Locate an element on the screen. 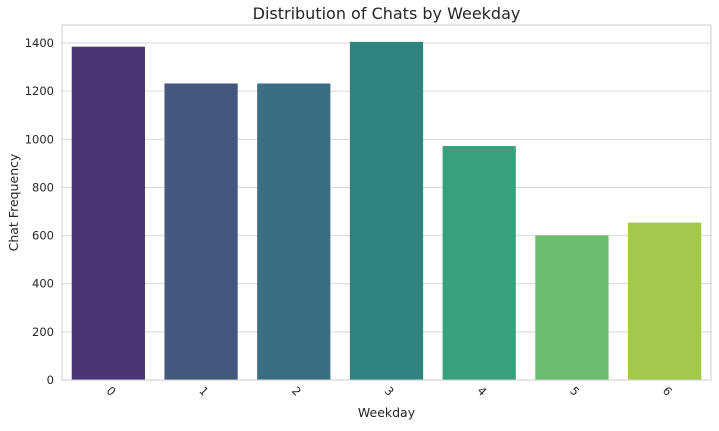 The height and width of the screenshot is (431, 719). y-tick-label: 600 is located at coordinates (43, 236).